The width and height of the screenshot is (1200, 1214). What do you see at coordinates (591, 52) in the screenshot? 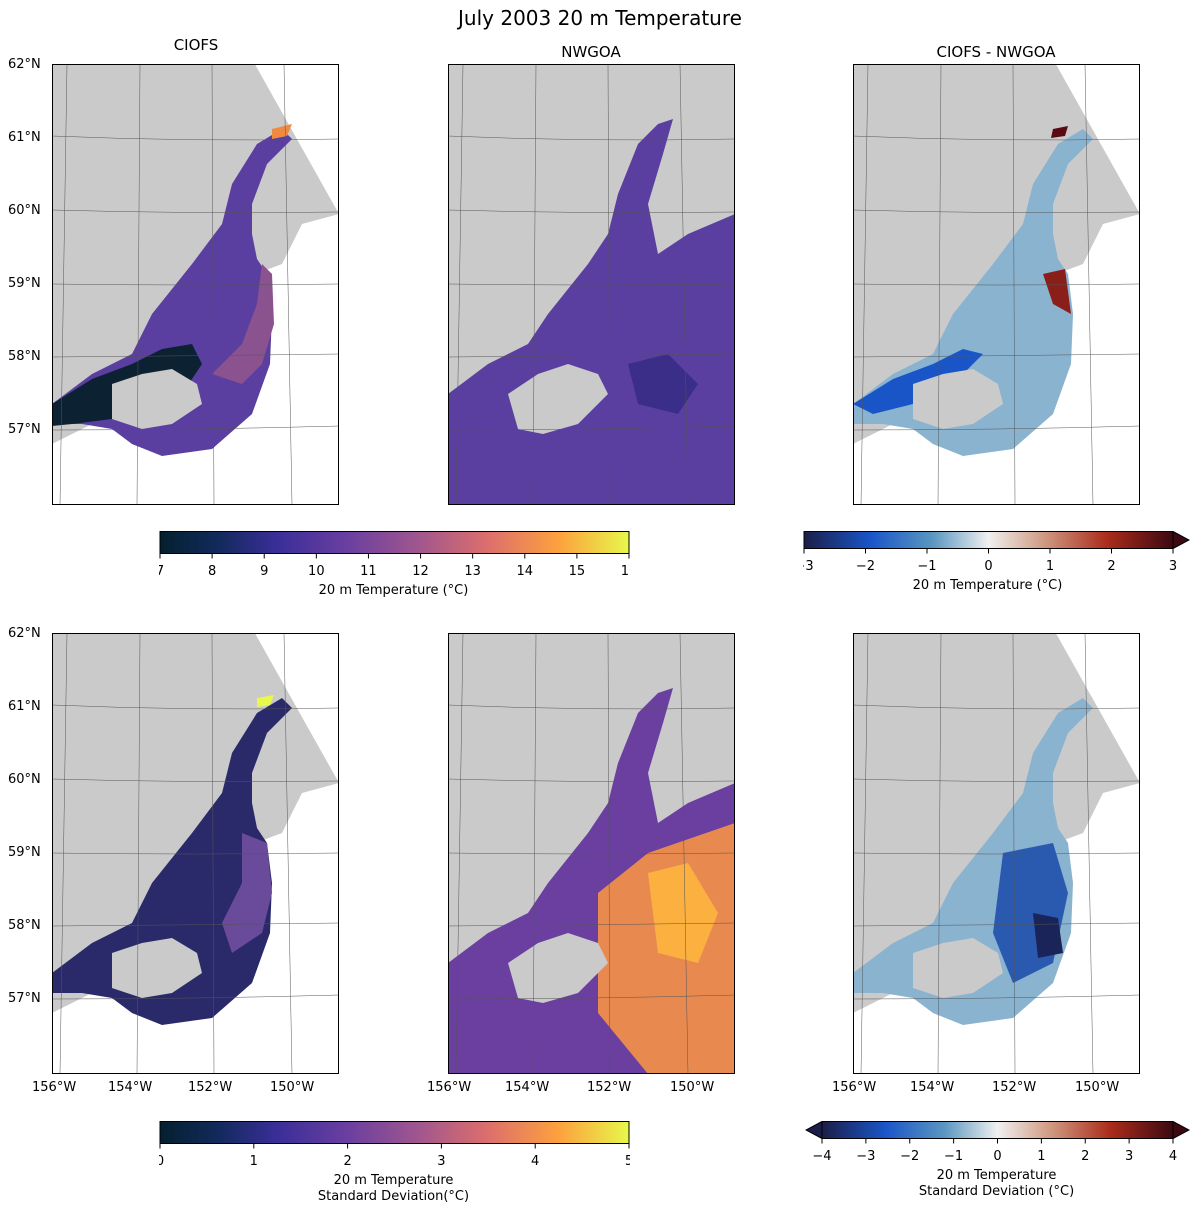
I see `column-title-nwgoa: NWGOA` at bounding box center [591, 52].